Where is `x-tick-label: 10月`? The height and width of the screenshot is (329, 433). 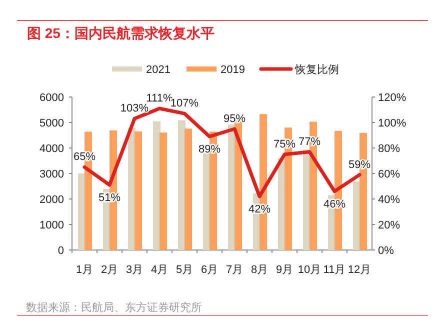 x-tick-label: 10月 is located at coordinates (310, 270).